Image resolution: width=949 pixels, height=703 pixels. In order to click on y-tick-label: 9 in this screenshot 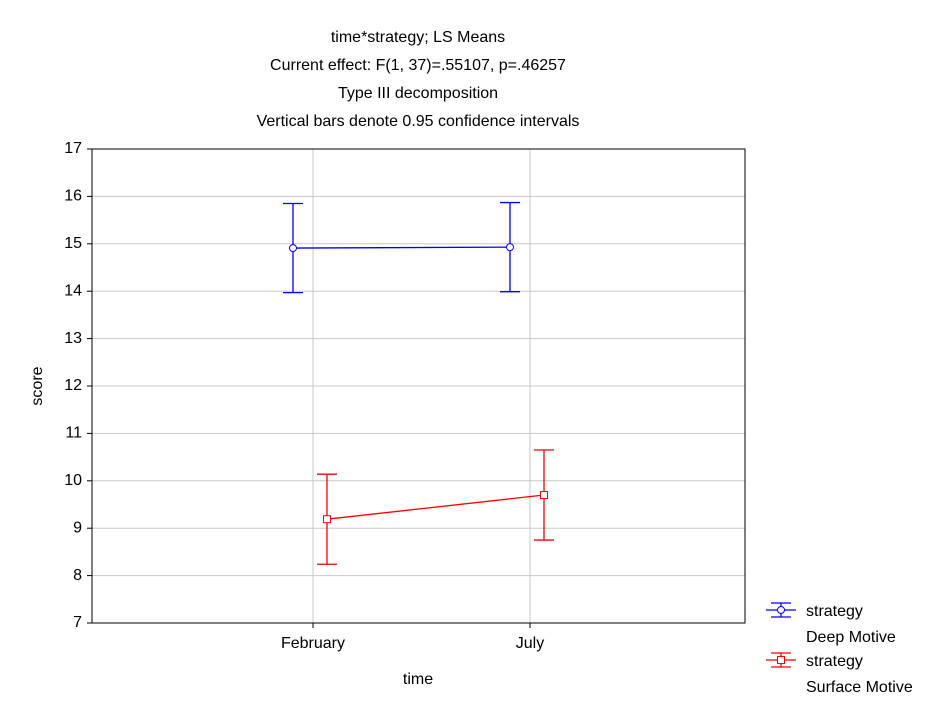, I will do `click(77, 527)`.